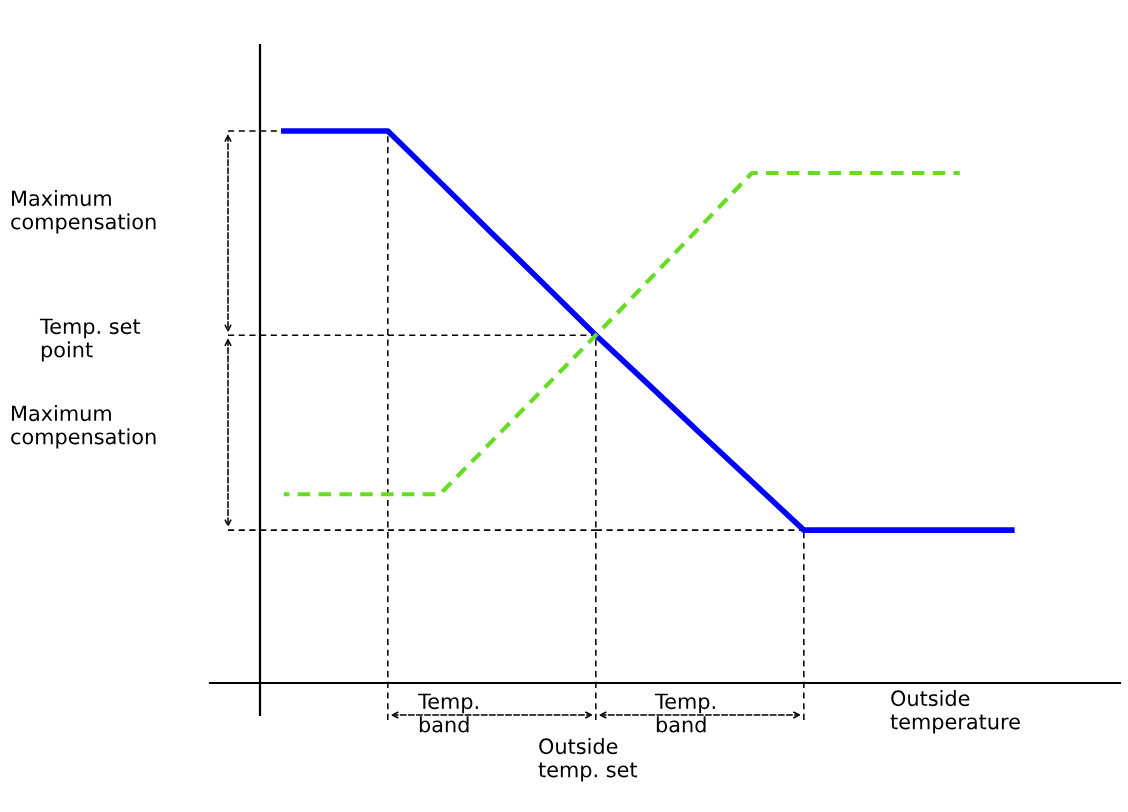 The height and width of the screenshot is (812, 1128). I want to click on text: Temp. set point, so click(90, 340).